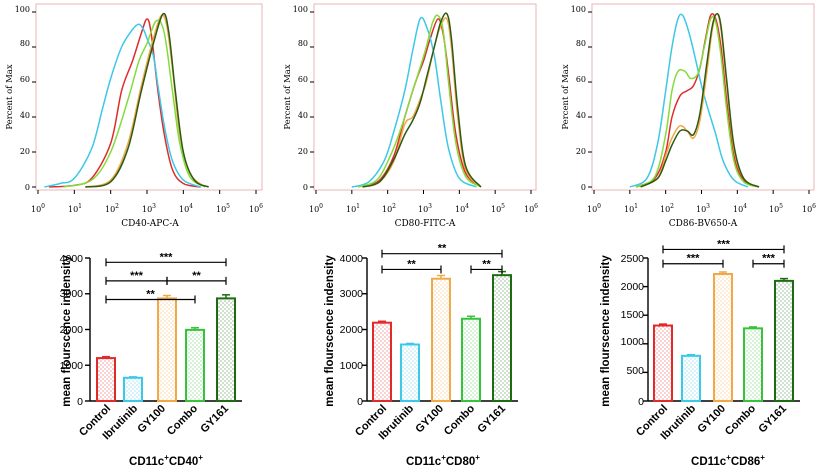  I want to click on bar-marks: ****** ****, so click(163, 327).